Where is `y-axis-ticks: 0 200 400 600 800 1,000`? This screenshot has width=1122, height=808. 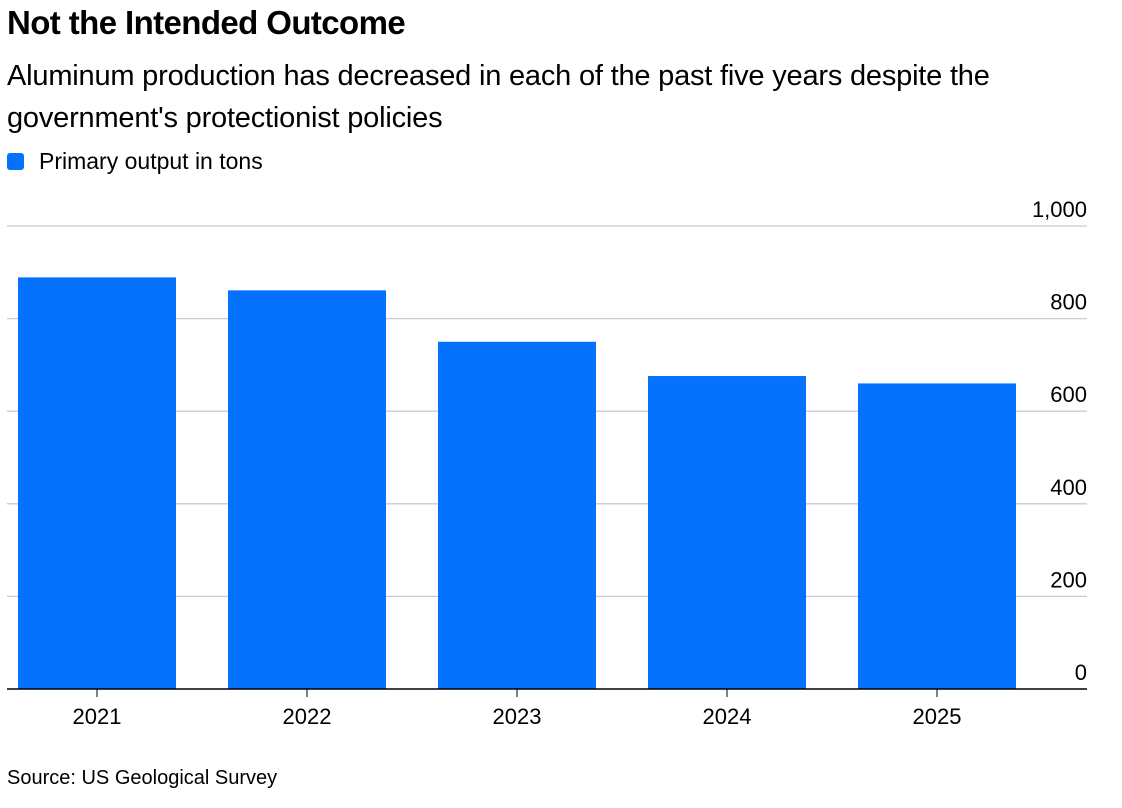
y-axis-ticks: 0 200 400 600 800 1,000 is located at coordinates (1059, 441).